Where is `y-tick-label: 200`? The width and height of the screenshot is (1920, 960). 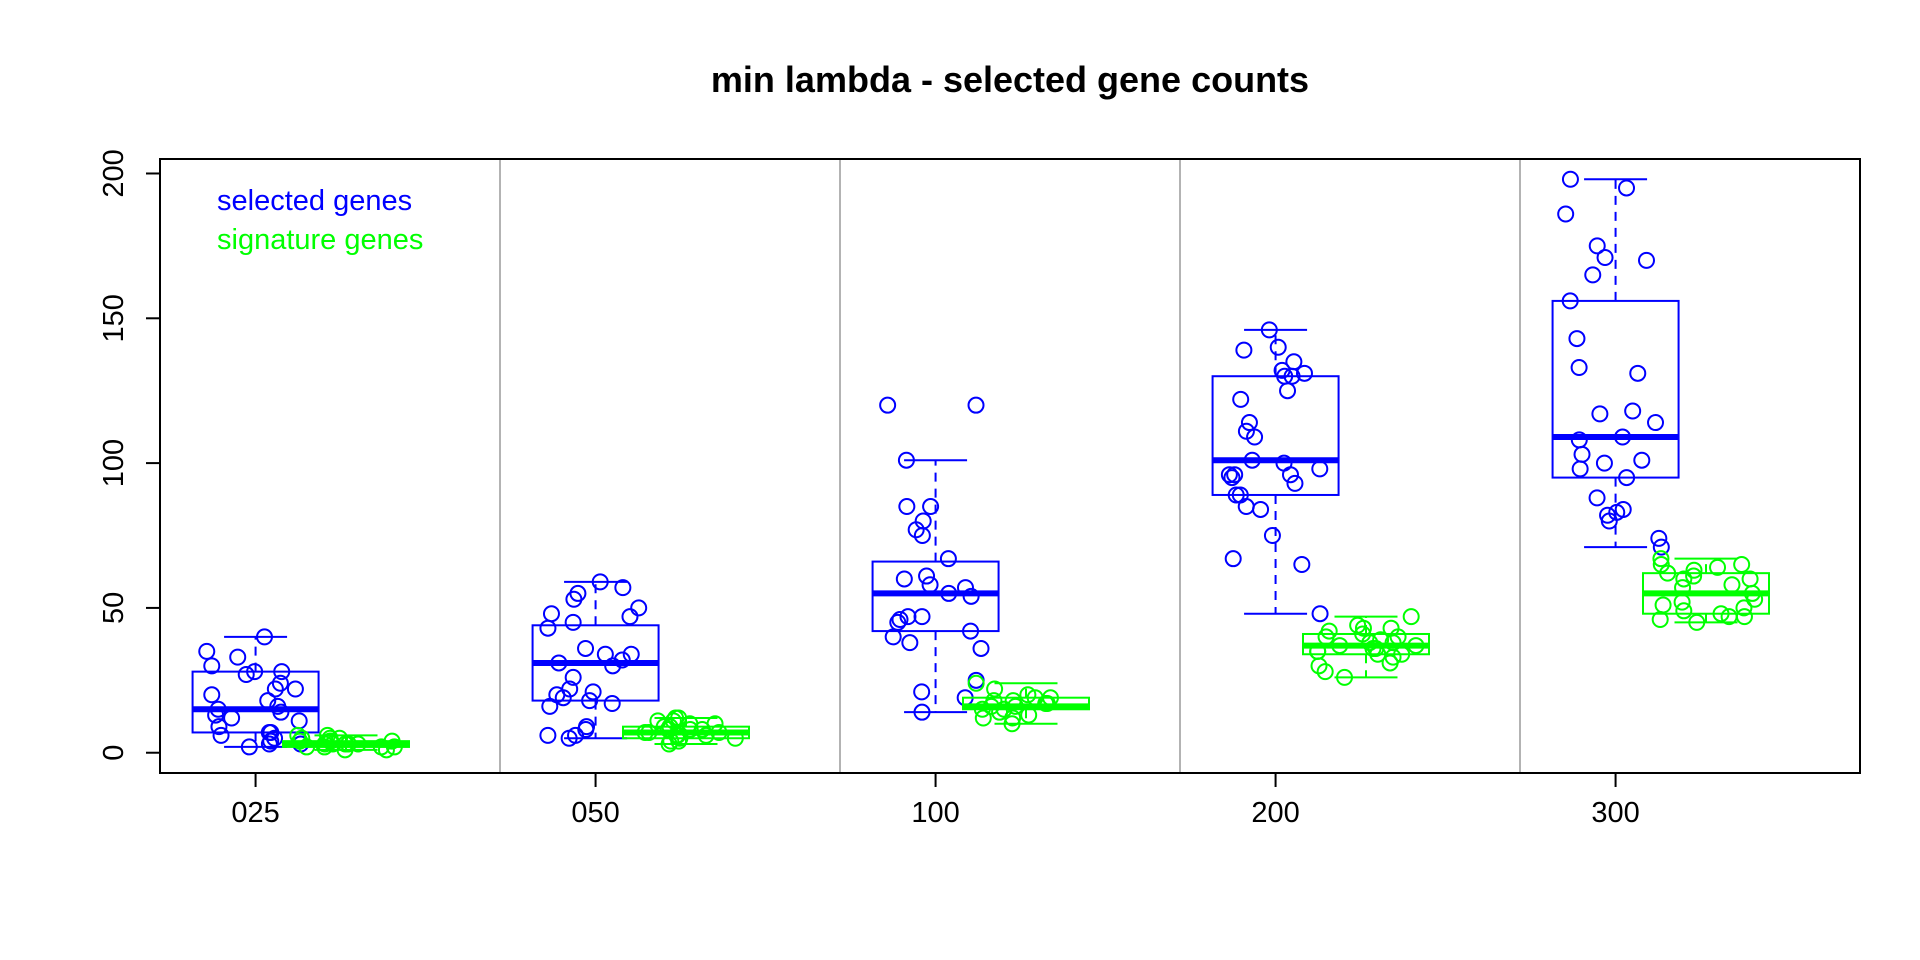
y-tick-label: 200 is located at coordinates (114, 173).